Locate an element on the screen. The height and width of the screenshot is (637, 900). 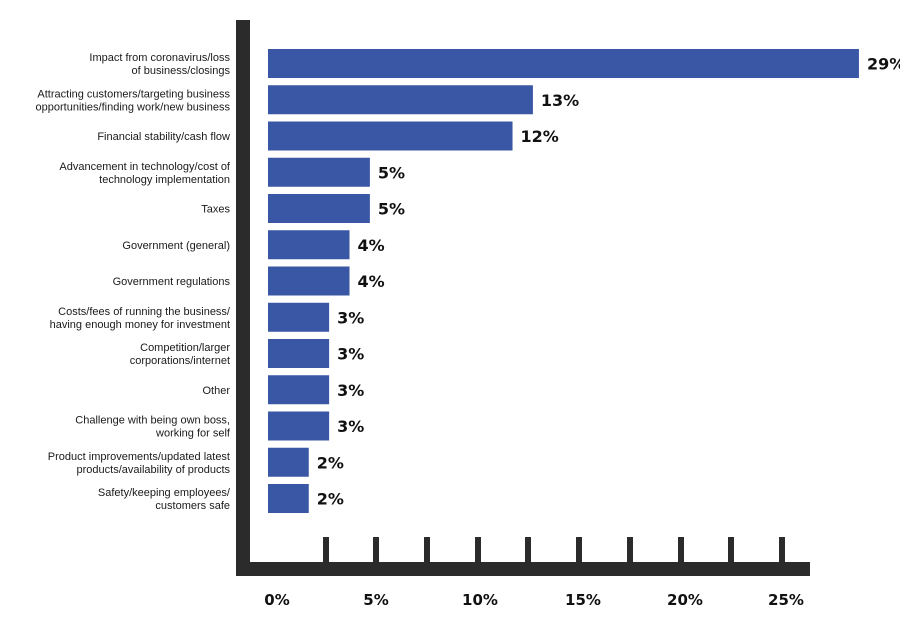
x-tick-label: 15% is located at coordinates (583, 600).